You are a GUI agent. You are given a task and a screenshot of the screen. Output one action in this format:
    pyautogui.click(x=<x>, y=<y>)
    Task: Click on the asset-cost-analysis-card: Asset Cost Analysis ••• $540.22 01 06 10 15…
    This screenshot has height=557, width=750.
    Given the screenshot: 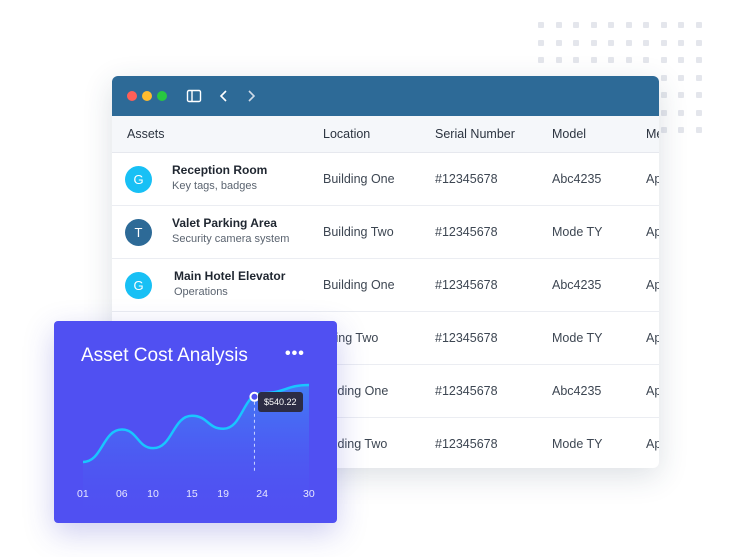 What is the action you would take?
    pyautogui.click(x=195, y=422)
    